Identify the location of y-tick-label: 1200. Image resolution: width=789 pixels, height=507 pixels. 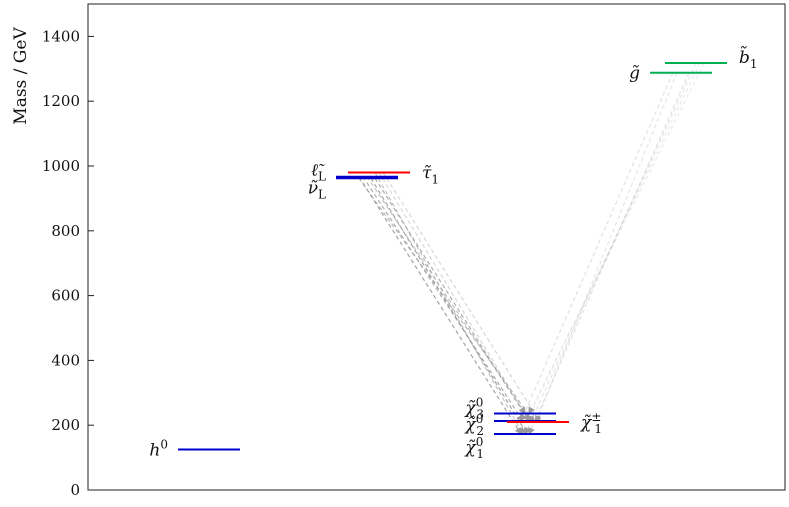
(61, 101).